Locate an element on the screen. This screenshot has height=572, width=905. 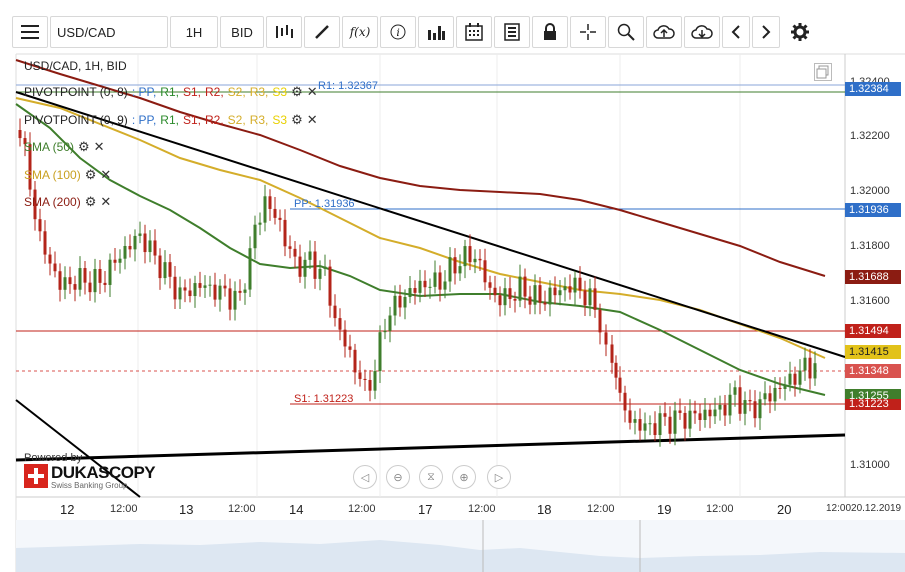
reset-view-icon: ⧖ is located at coordinates (431, 477).